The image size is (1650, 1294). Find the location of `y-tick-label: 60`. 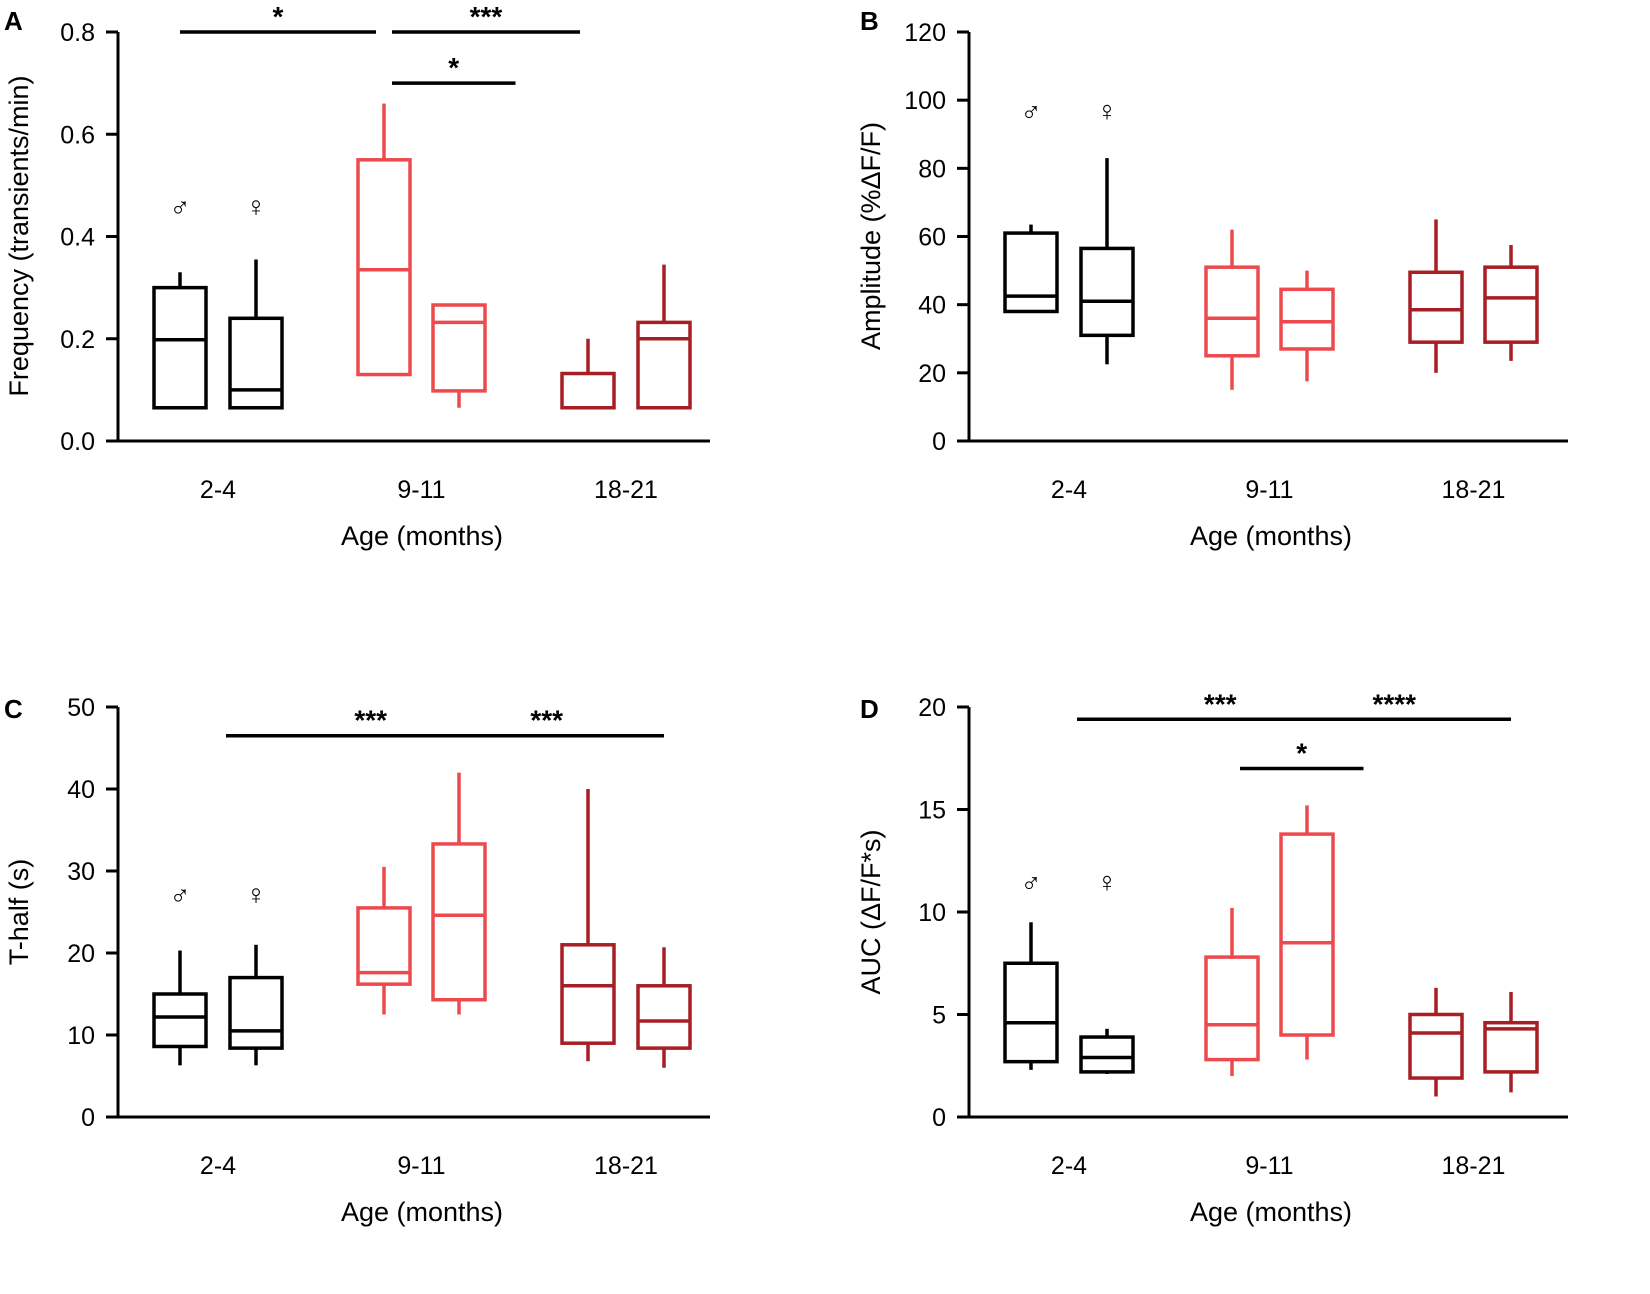

y-tick-label: 60 is located at coordinates (932, 238).